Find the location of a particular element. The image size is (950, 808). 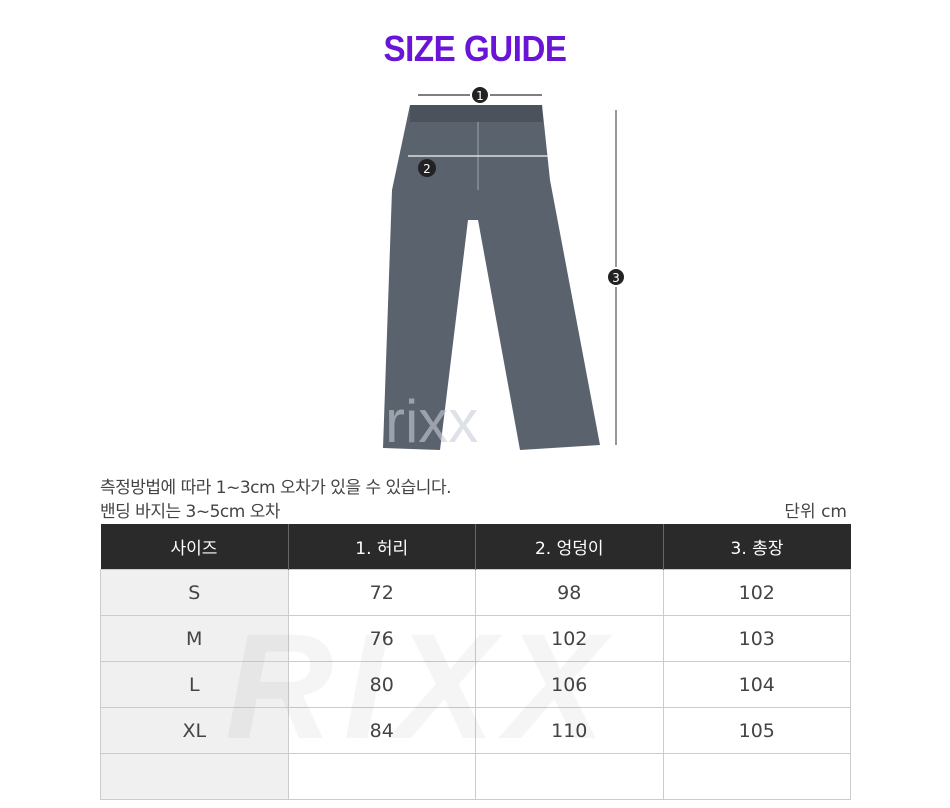

table-cell: 84 is located at coordinates (381, 730).